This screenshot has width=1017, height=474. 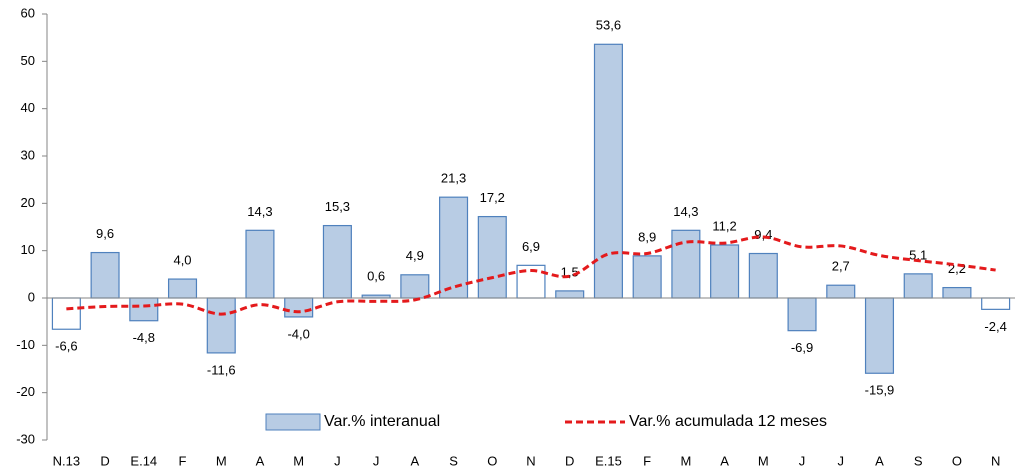 What do you see at coordinates (105, 233) in the screenshot?
I see `data-label: 9,6` at bounding box center [105, 233].